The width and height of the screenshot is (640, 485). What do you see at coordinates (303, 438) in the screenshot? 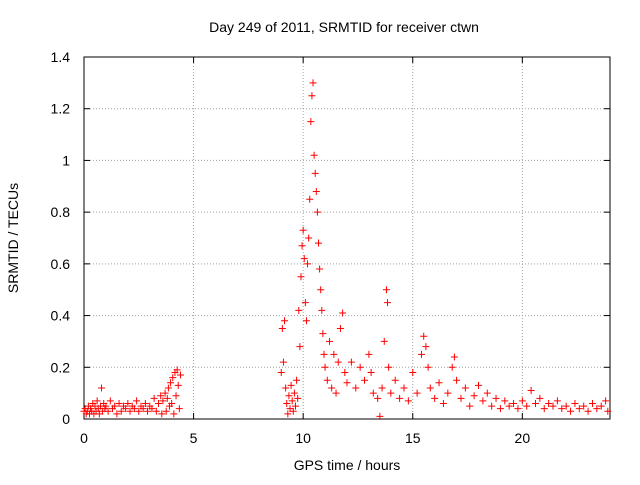
I see `x-tick-label: 10` at bounding box center [303, 438].